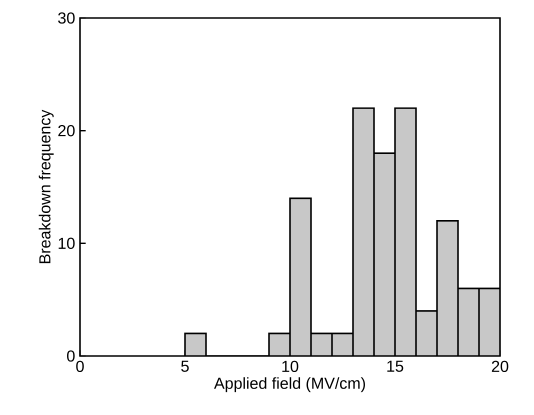 The image size is (534, 415). Describe the element at coordinates (66, 18) in the screenshot. I see `y-tick-label: 30` at that location.